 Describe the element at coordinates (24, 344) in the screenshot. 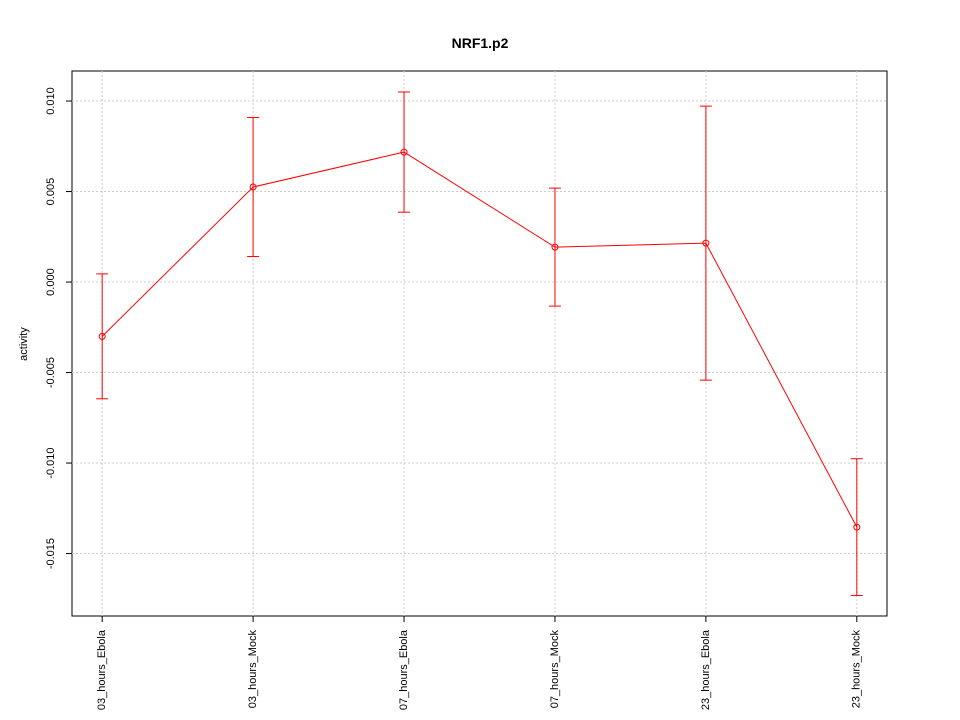

I see `y-axis-label: activity` at that location.